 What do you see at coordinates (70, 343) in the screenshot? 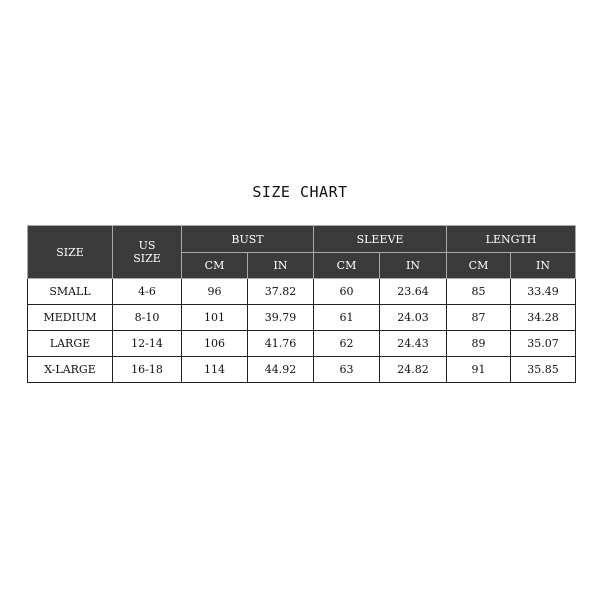
I see `cell-size: LARGE` at bounding box center [70, 343].